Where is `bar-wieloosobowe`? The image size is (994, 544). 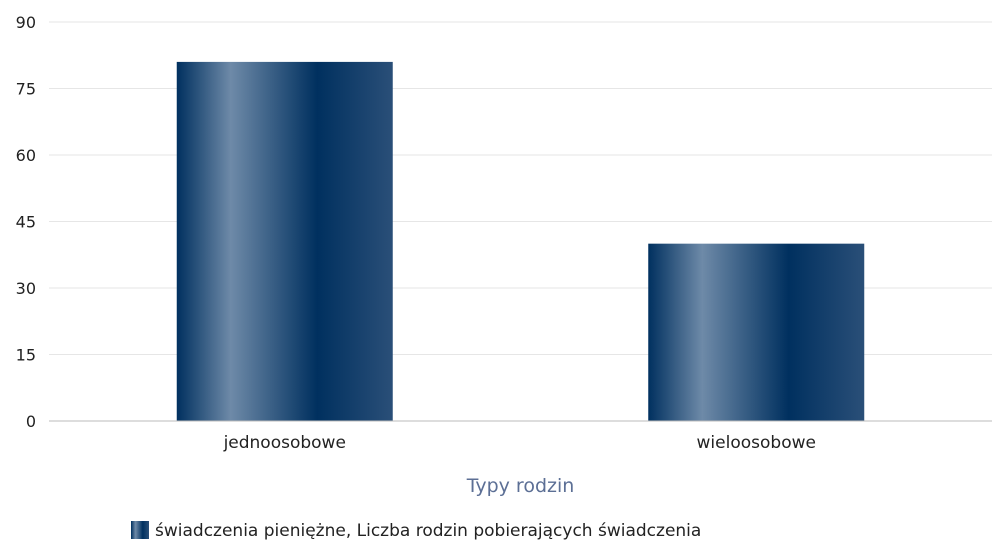
bar-wieloosobowe is located at coordinates (756, 332).